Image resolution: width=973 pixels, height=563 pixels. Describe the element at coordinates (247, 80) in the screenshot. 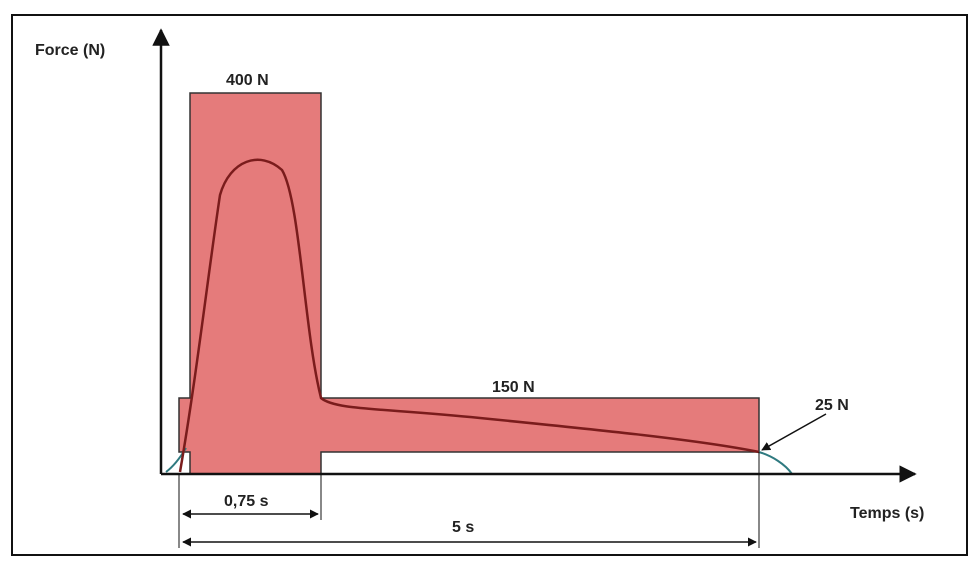

I see `peak-force-label: 400 N` at that location.